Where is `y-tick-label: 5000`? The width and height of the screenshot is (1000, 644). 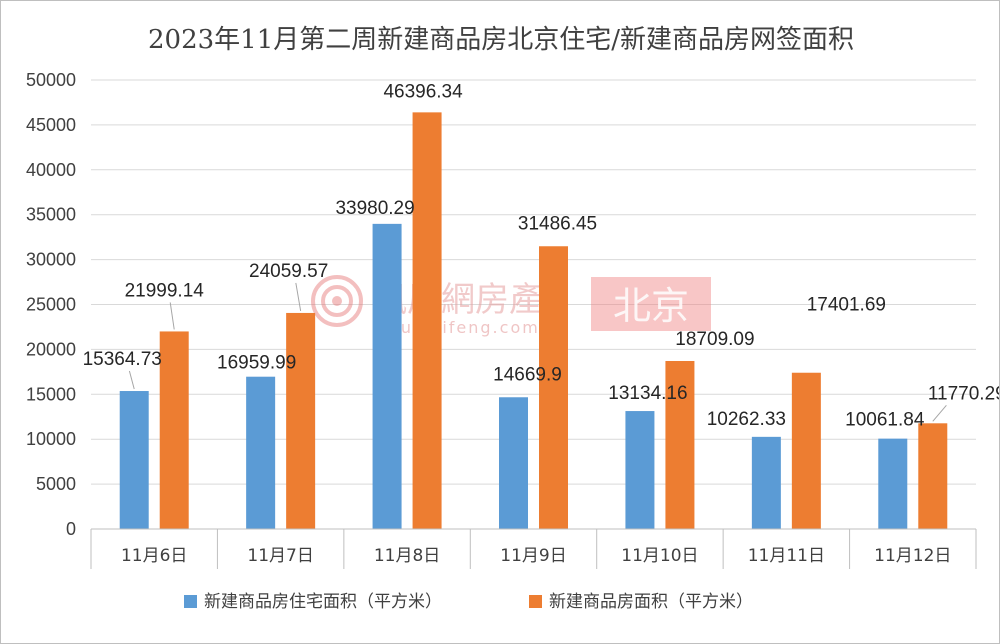 y-tick-label: 5000 is located at coordinates (56, 484).